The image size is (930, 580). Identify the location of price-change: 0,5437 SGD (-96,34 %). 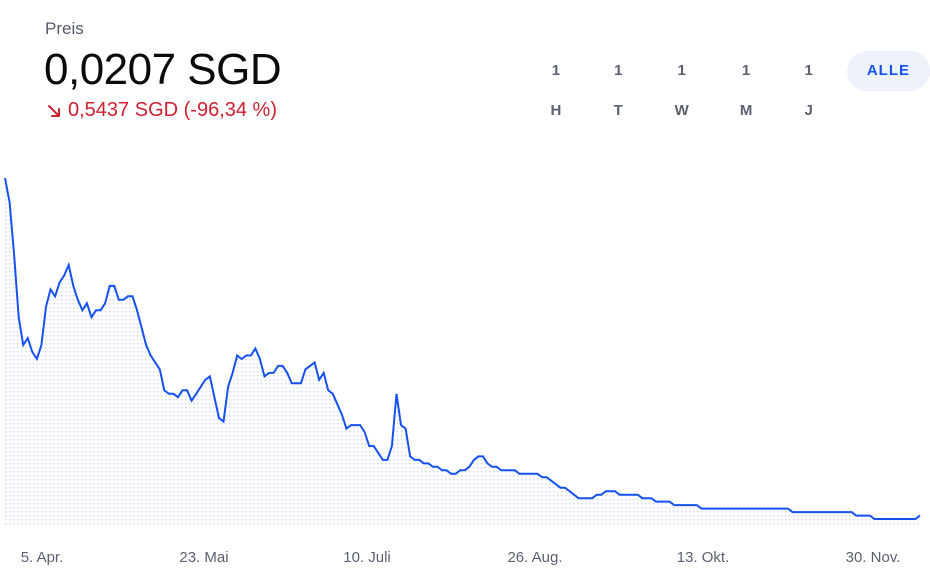
(161, 110).